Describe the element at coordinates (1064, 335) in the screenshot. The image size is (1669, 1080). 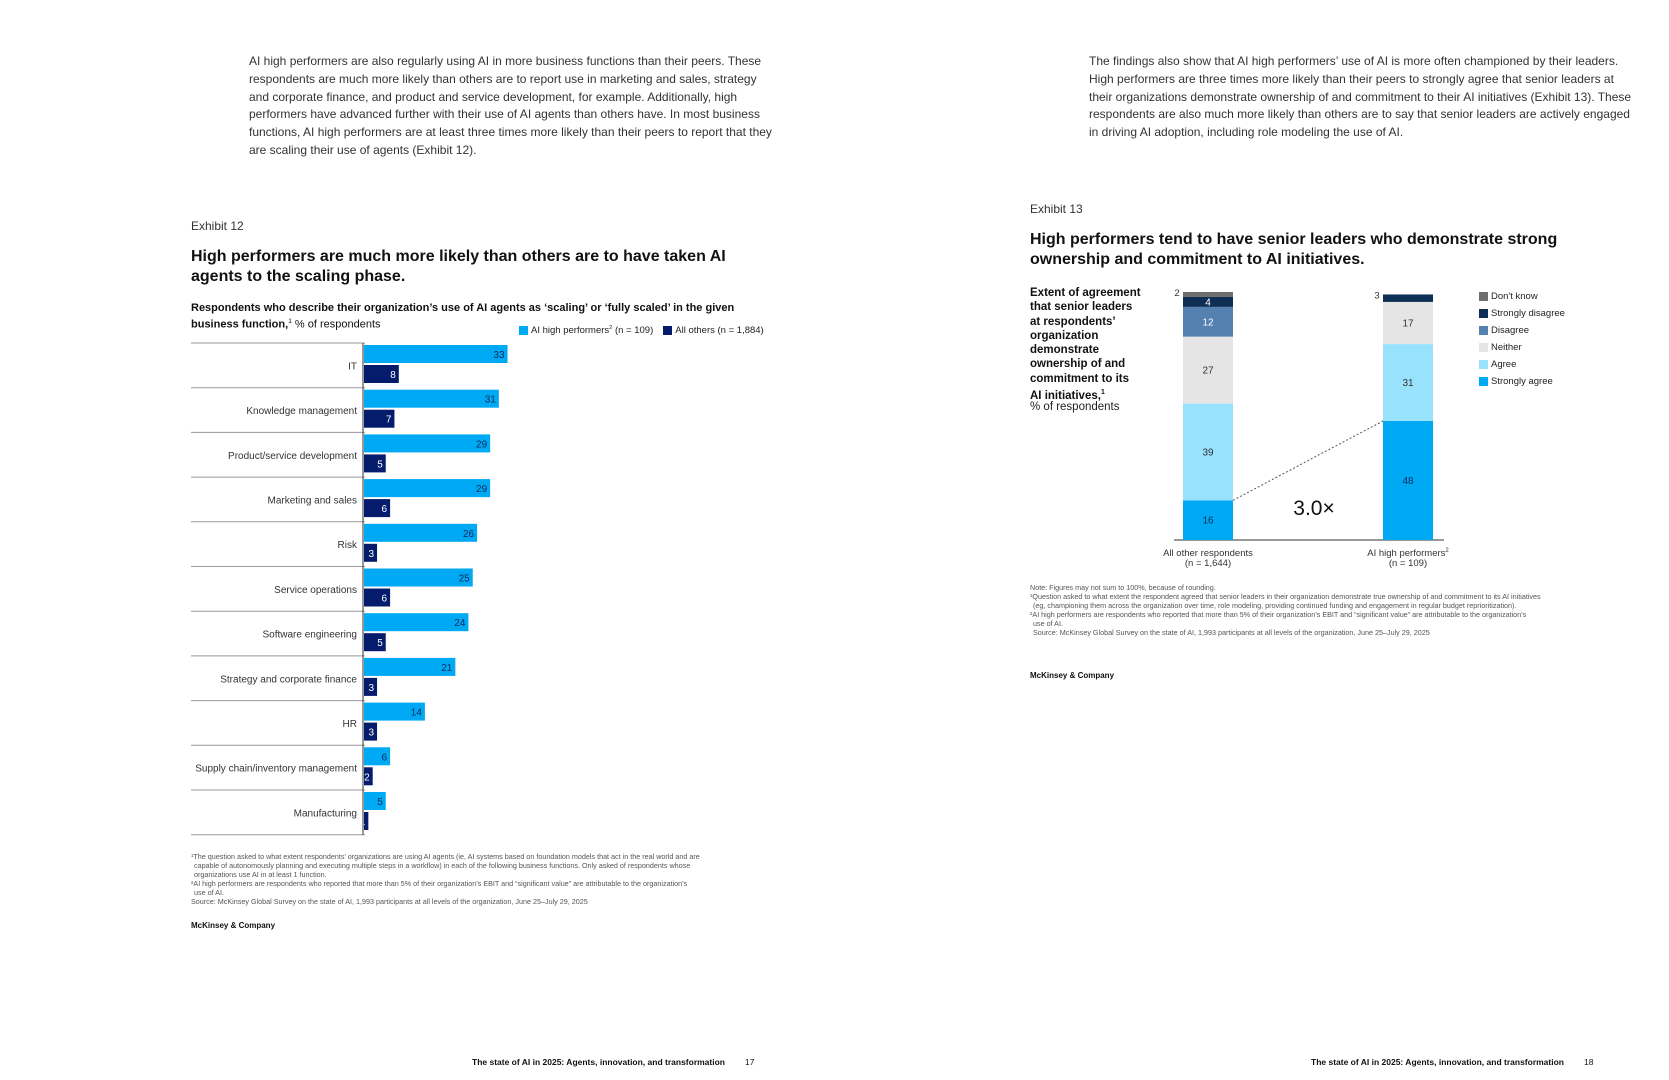
I see `question-line: organization` at that location.